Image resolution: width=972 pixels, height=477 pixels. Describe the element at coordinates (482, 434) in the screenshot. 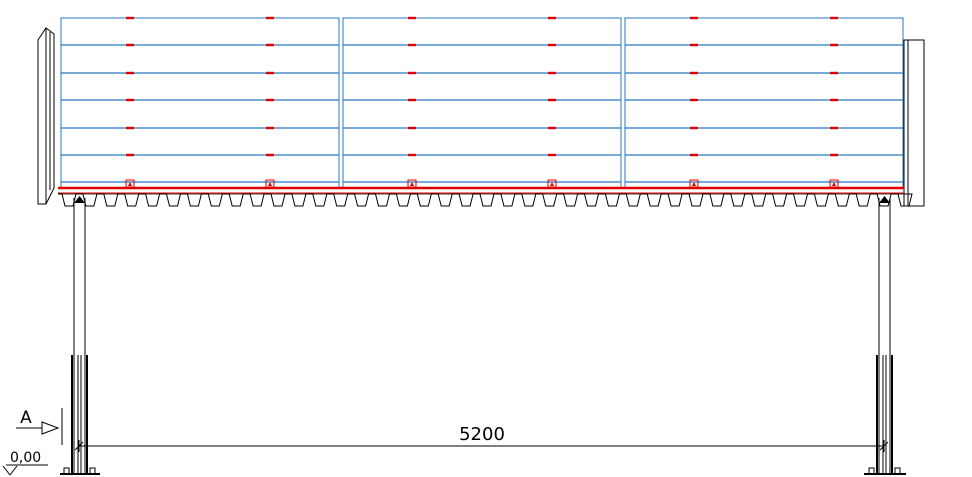

I see `dimension-label: 5200` at that location.